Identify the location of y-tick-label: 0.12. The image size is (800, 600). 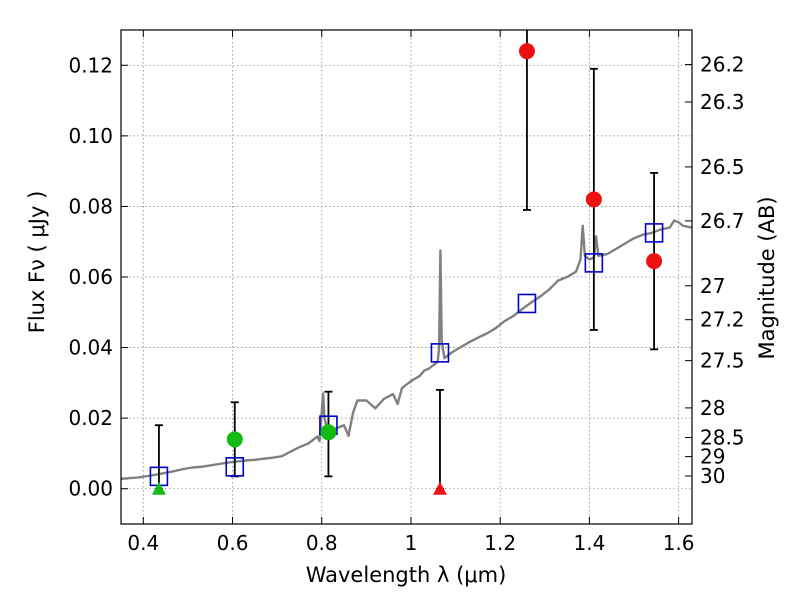
(90, 65).